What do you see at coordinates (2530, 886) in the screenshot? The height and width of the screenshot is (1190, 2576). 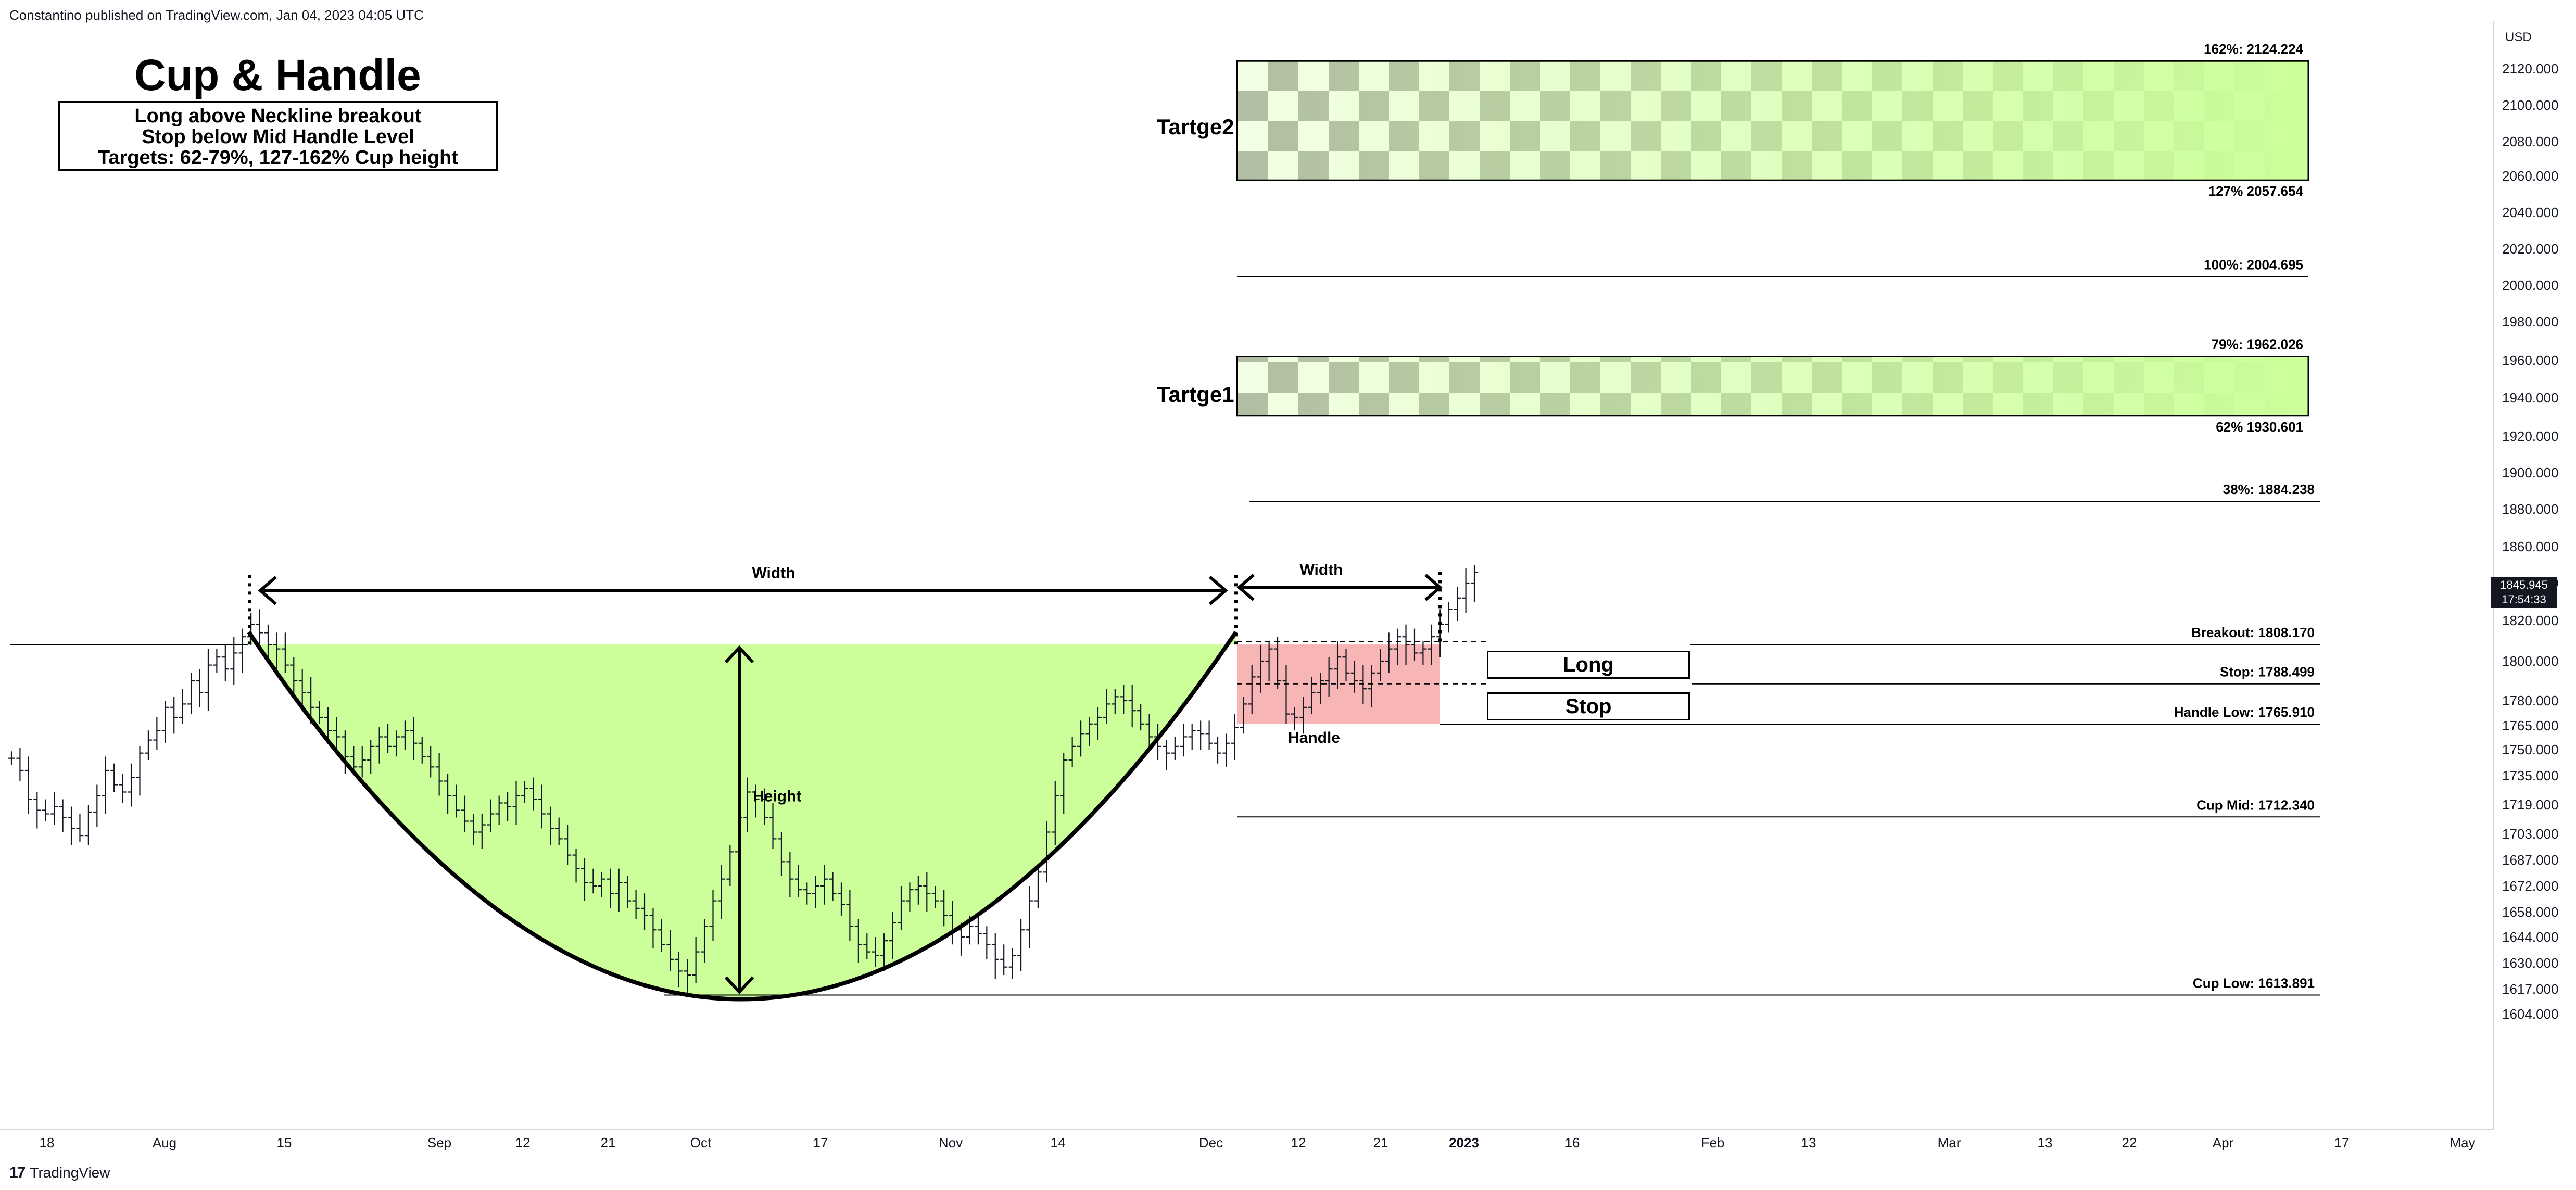 I see `price-tick-label: 1672.000` at bounding box center [2530, 886].